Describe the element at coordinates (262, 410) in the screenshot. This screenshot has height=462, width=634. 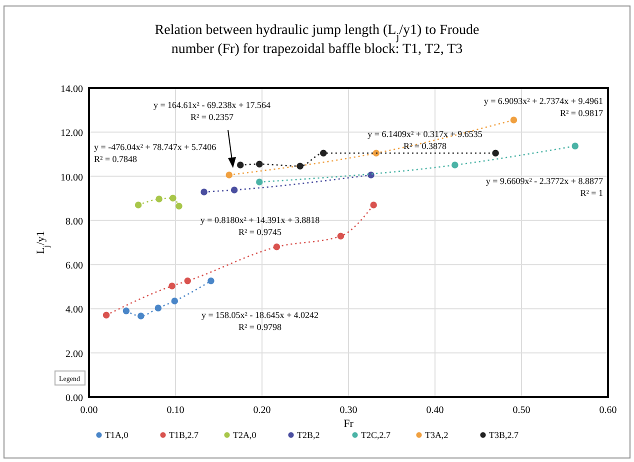
I see `x-tick-label: 0.20` at that location.